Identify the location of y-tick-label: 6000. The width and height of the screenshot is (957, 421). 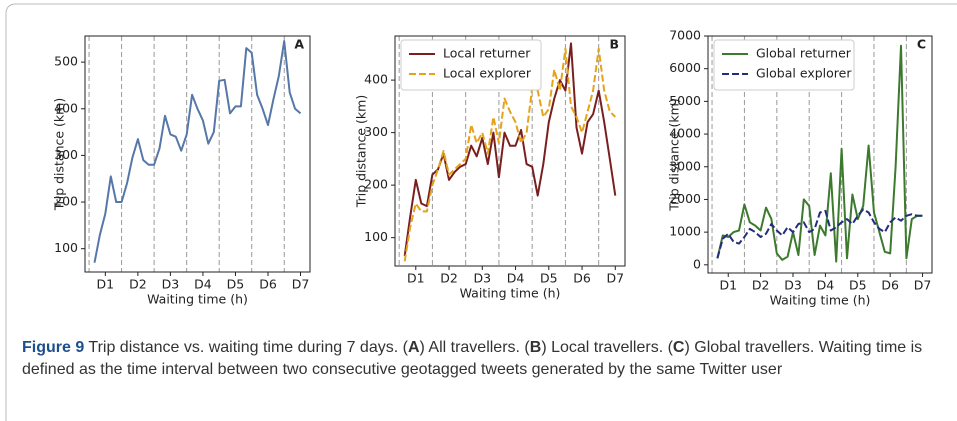
(685, 67).